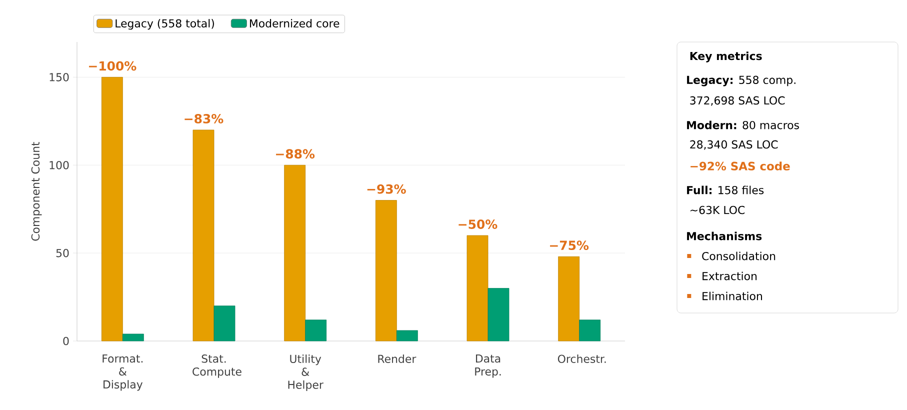  I want to click on legend-label: Modernized core, so click(295, 23).